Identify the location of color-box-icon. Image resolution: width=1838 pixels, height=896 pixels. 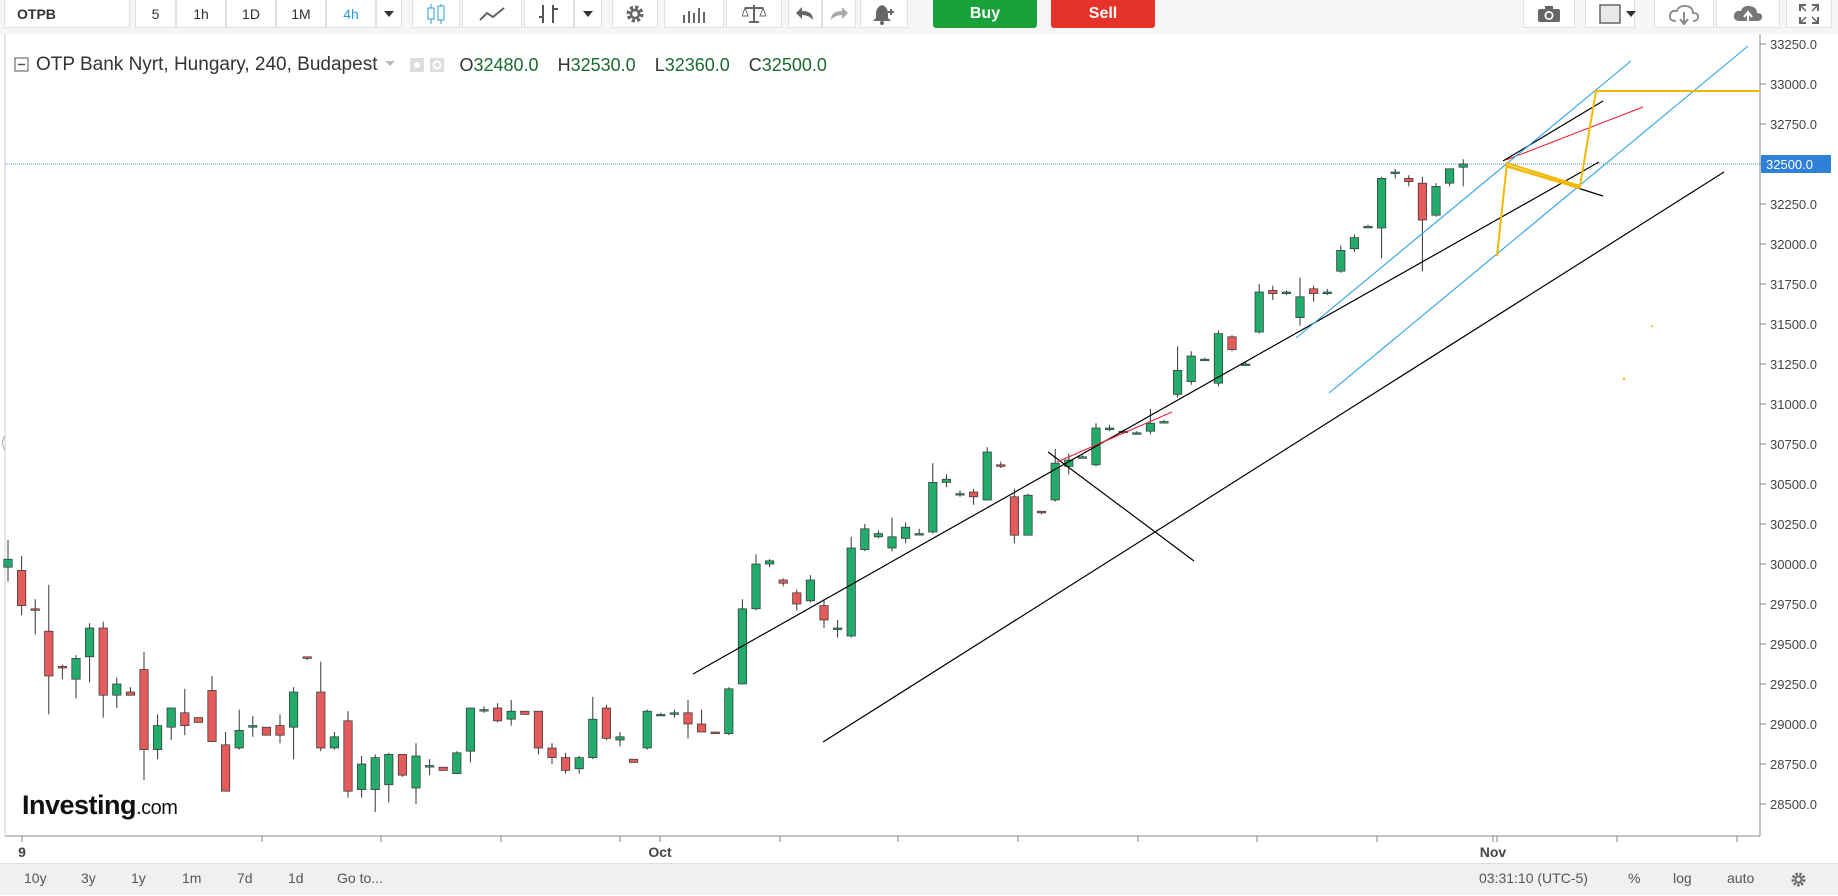
(1610, 14).